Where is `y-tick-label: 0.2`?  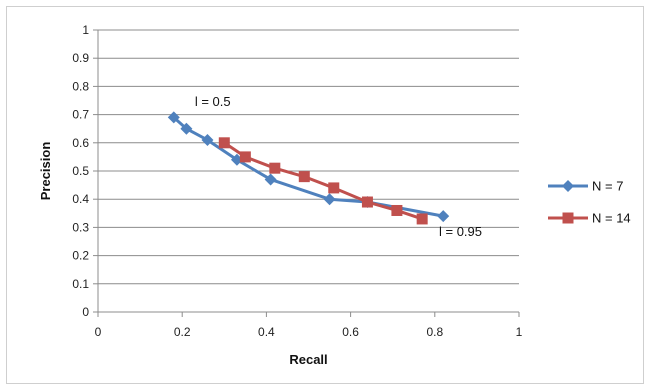
y-tick-label: 0.2 is located at coordinates (80, 256).